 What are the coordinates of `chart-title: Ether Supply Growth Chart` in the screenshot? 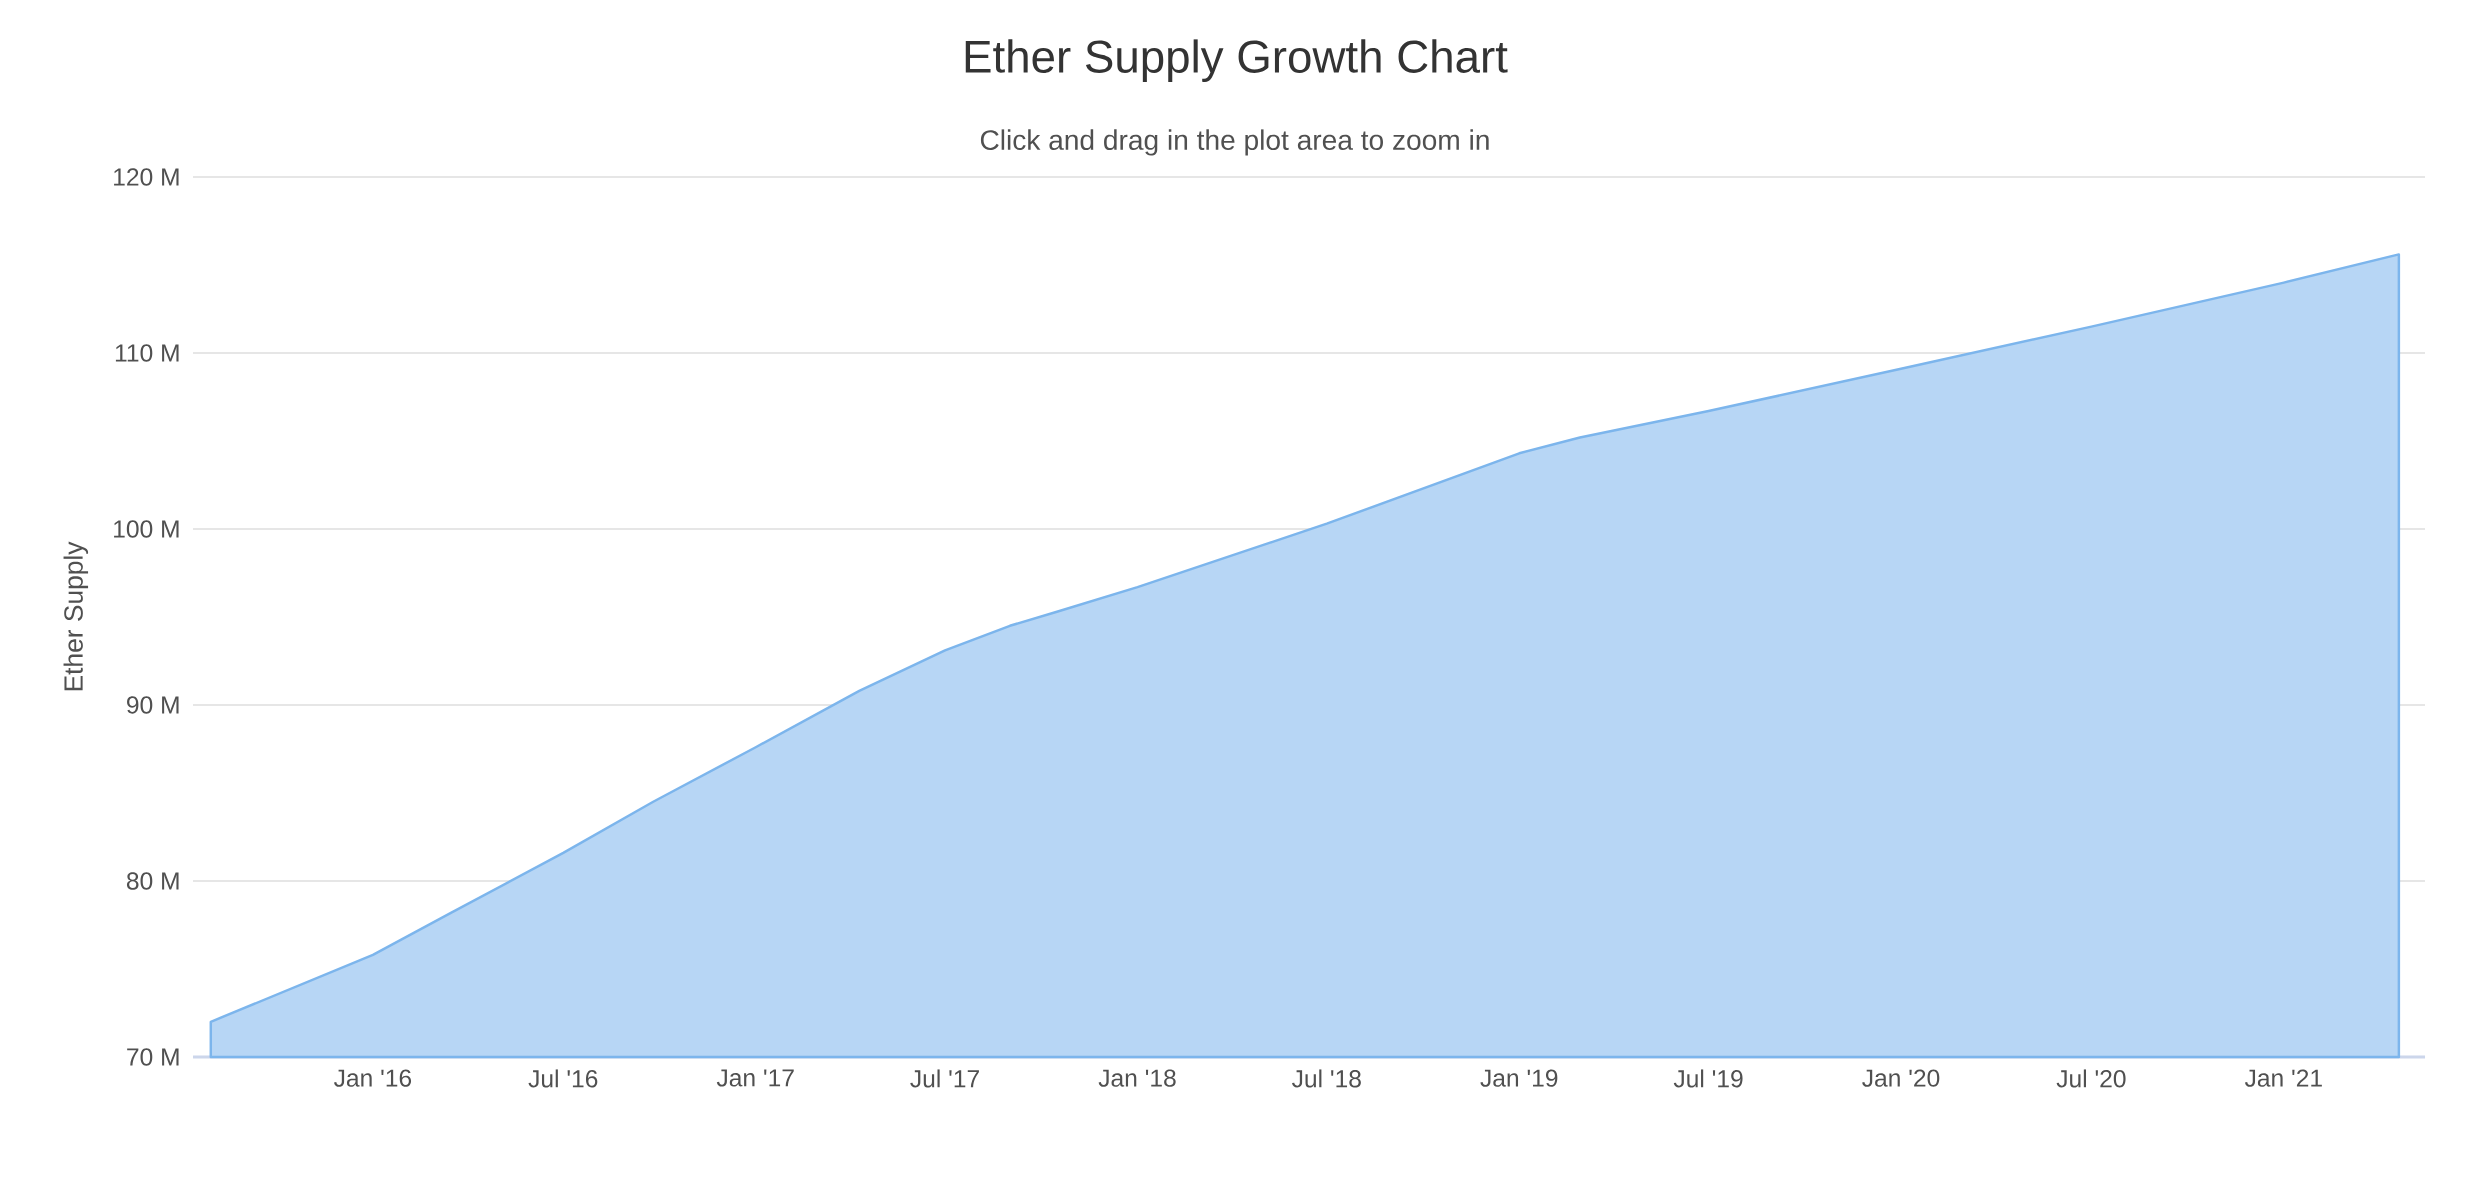 It's located at (1236, 60).